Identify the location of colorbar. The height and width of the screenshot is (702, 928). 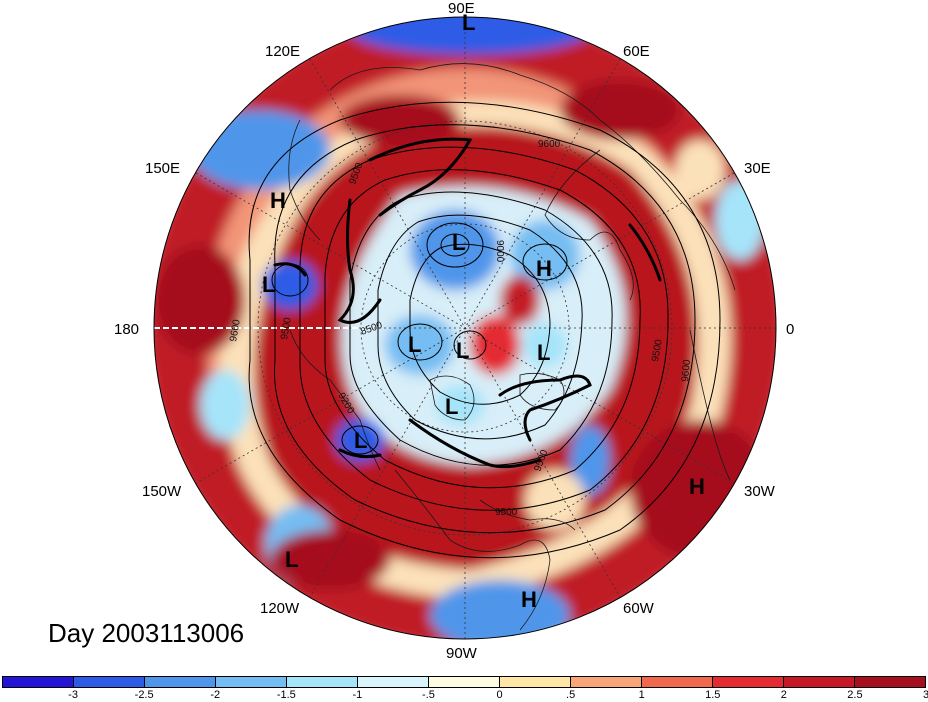
(464, 682).